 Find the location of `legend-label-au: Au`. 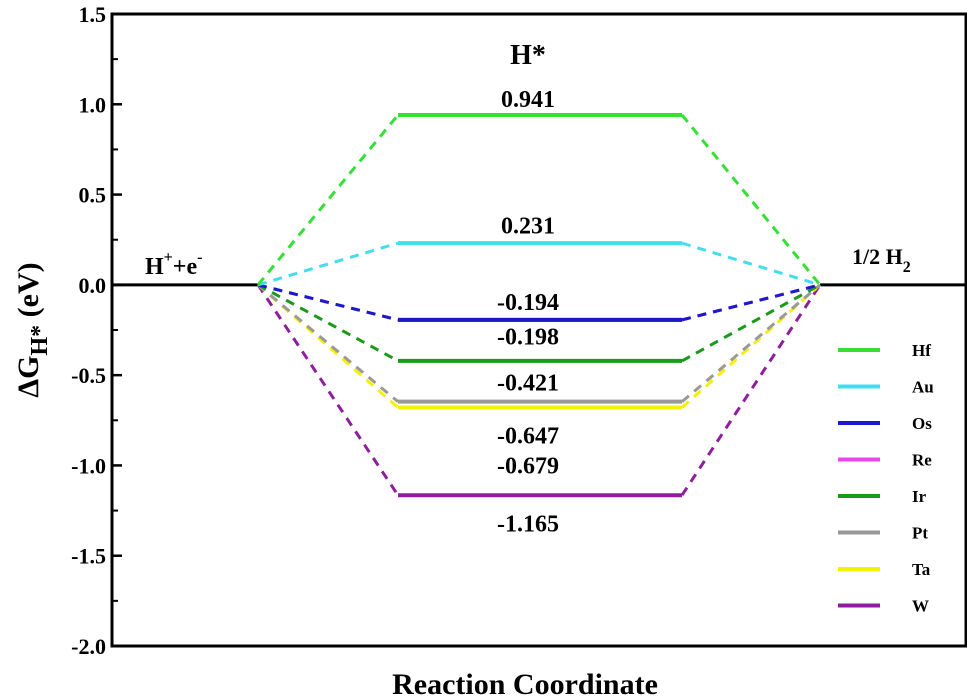

legend-label-au: Au is located at coordinates (923, 387).